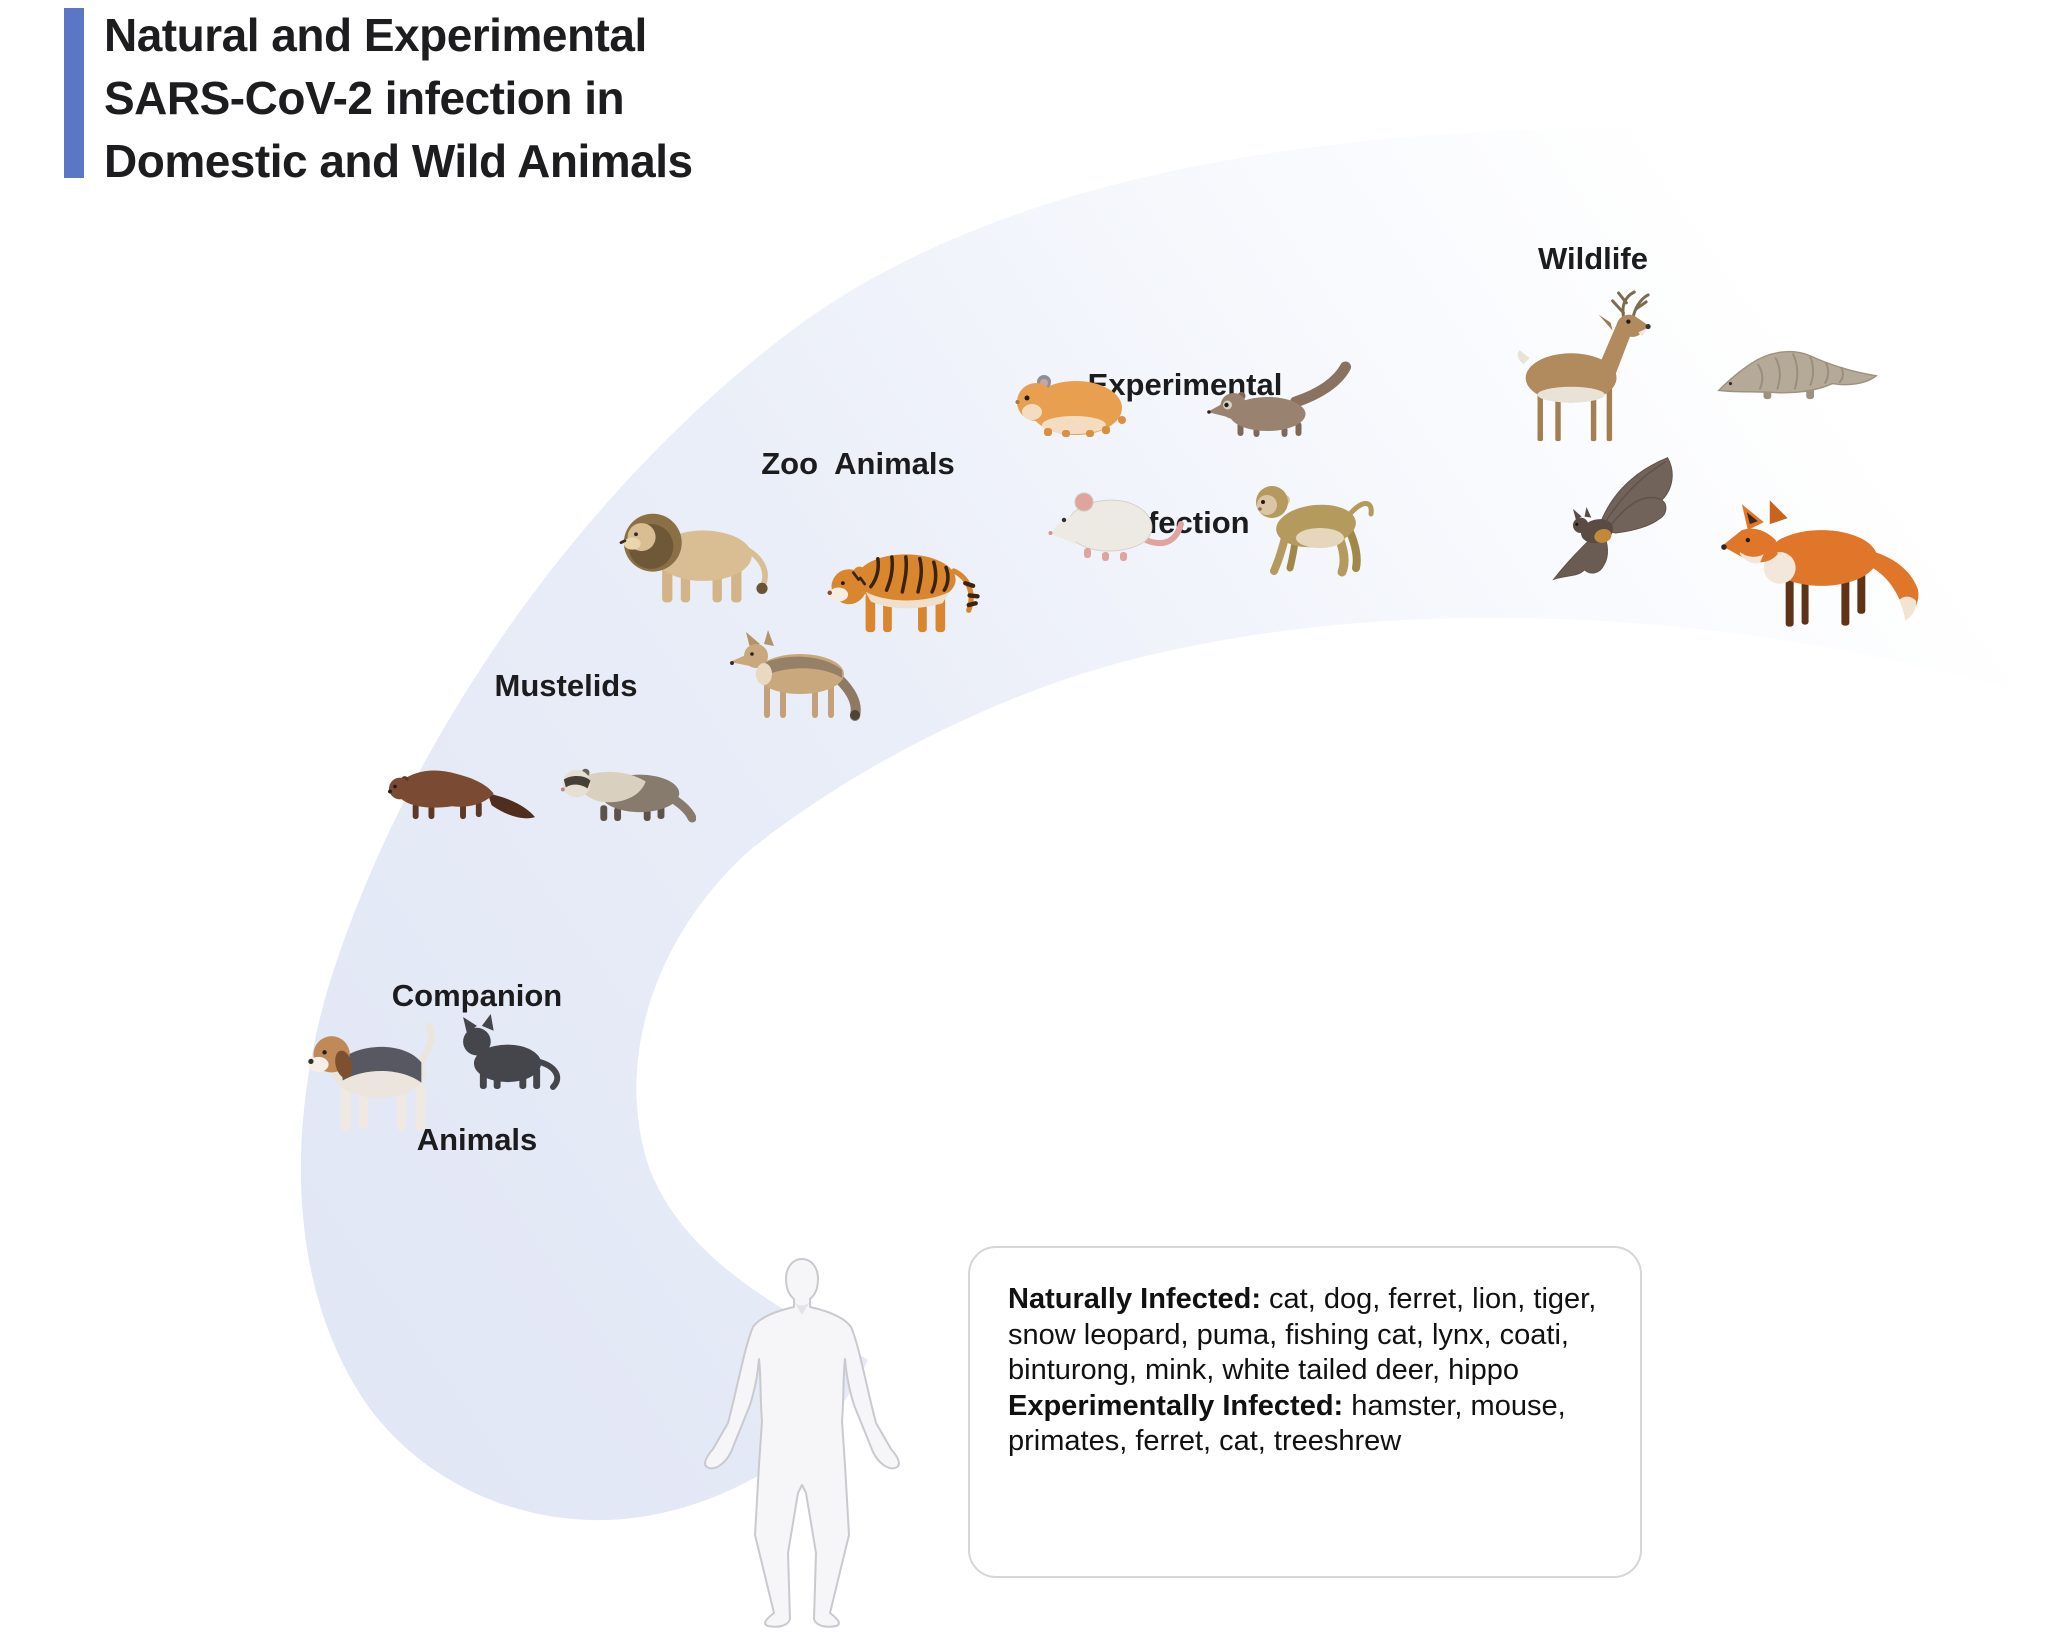 Image resolution: width=2048 pixels, height=1638 pixels. I want to click on ferret-icon, so click(624, 786).